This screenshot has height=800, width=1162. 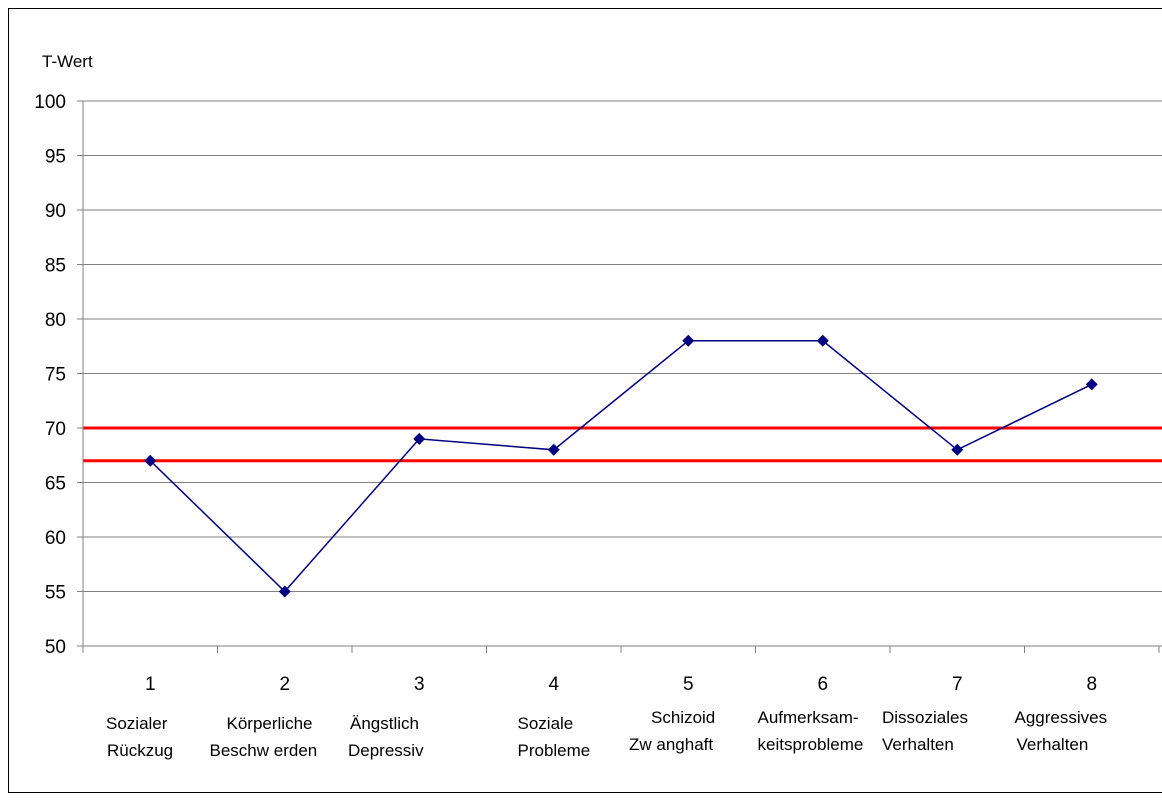 What do you see at coordinates (55, 429) in the screenshot?
I see `y-tick-label: 70` at bounding box center [55, 429].